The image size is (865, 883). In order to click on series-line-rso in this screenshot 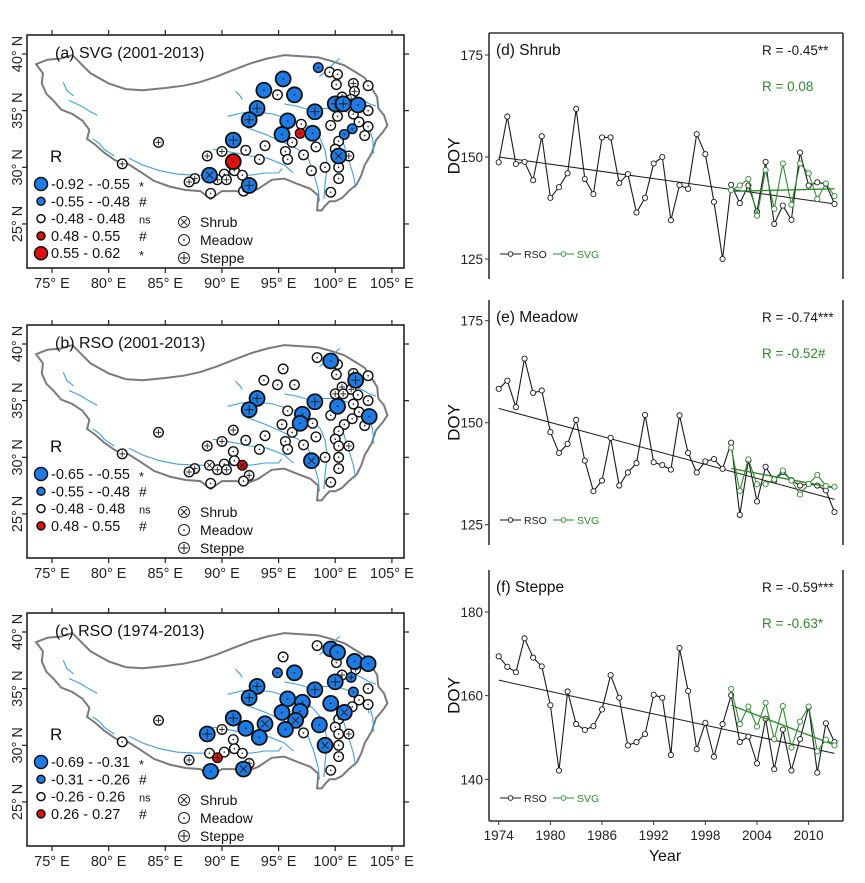, I will do `click(667, 184)`.